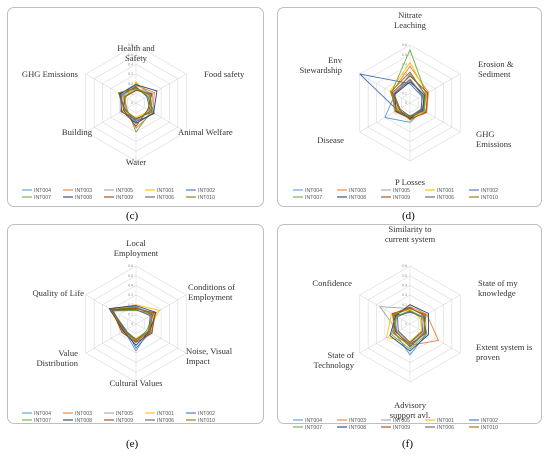  Describe the element at coordinates (410, 410) in the screenshot. I see `axis-label: Advisory support avl.` at that location.